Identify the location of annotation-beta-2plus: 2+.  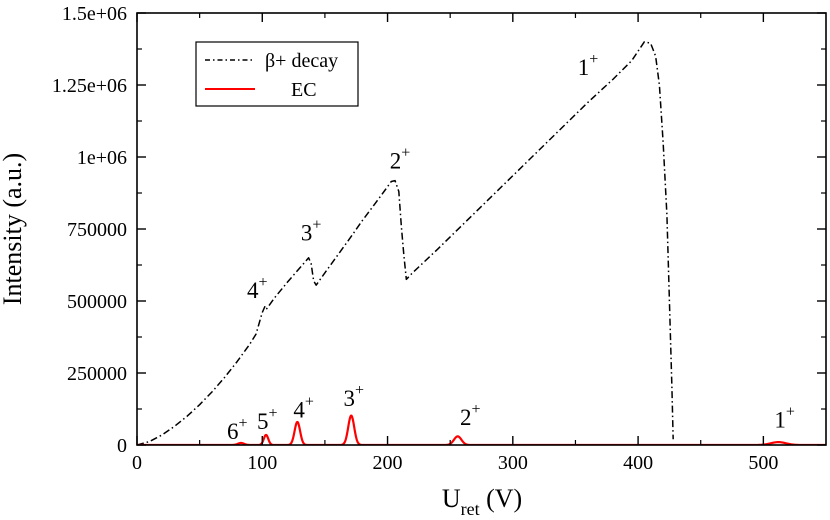
(400, 159).